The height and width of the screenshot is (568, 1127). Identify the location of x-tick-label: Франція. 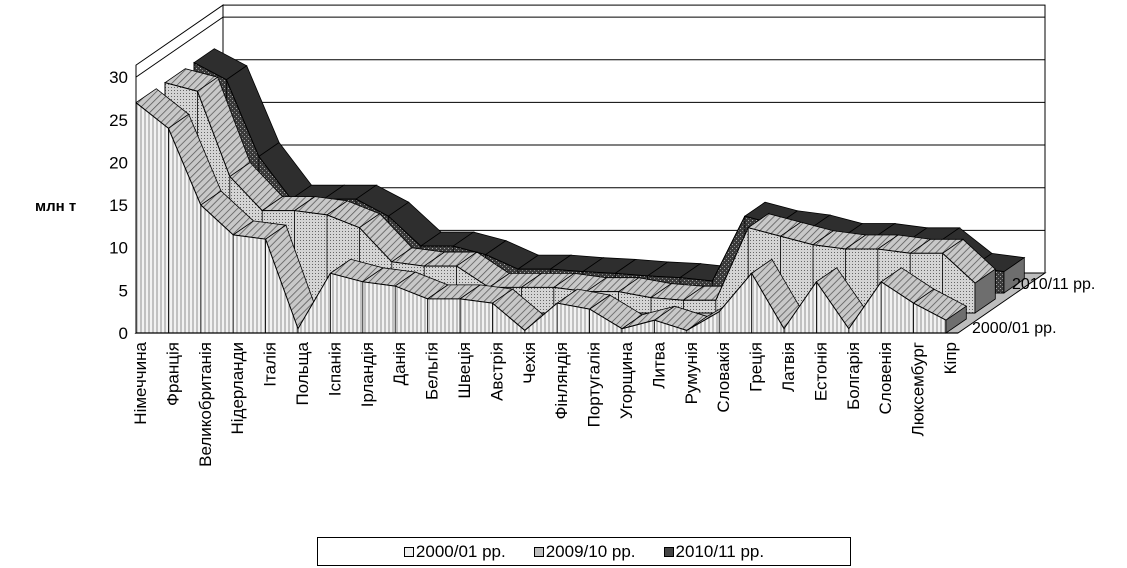
(172, 374).